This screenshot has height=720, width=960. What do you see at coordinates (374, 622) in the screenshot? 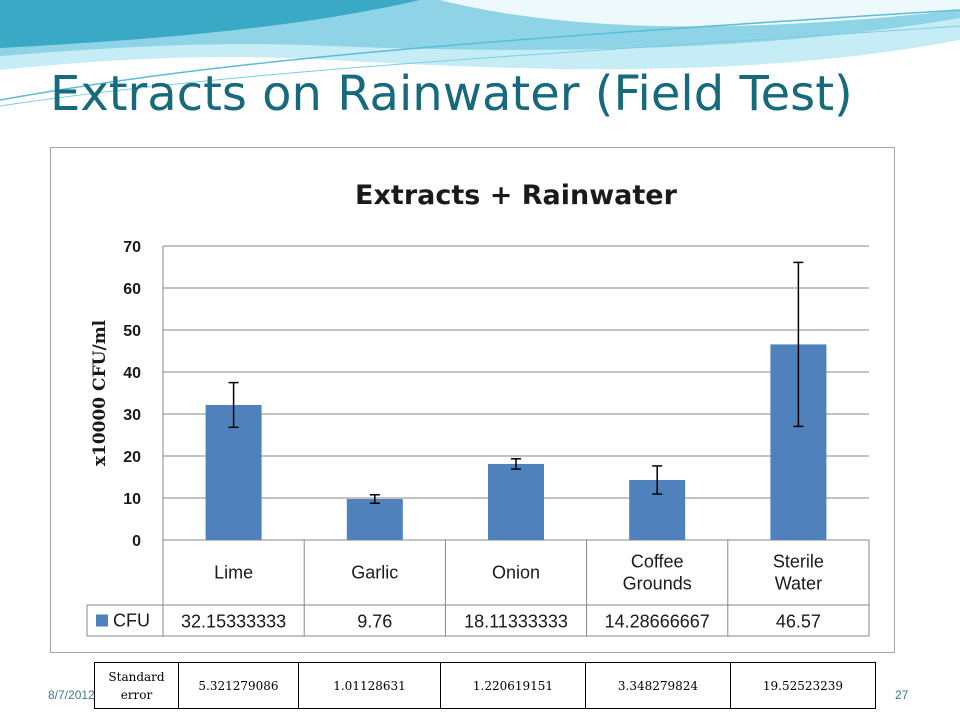
I see `data-table-value: 9.76` at bounding box center [374, 622].